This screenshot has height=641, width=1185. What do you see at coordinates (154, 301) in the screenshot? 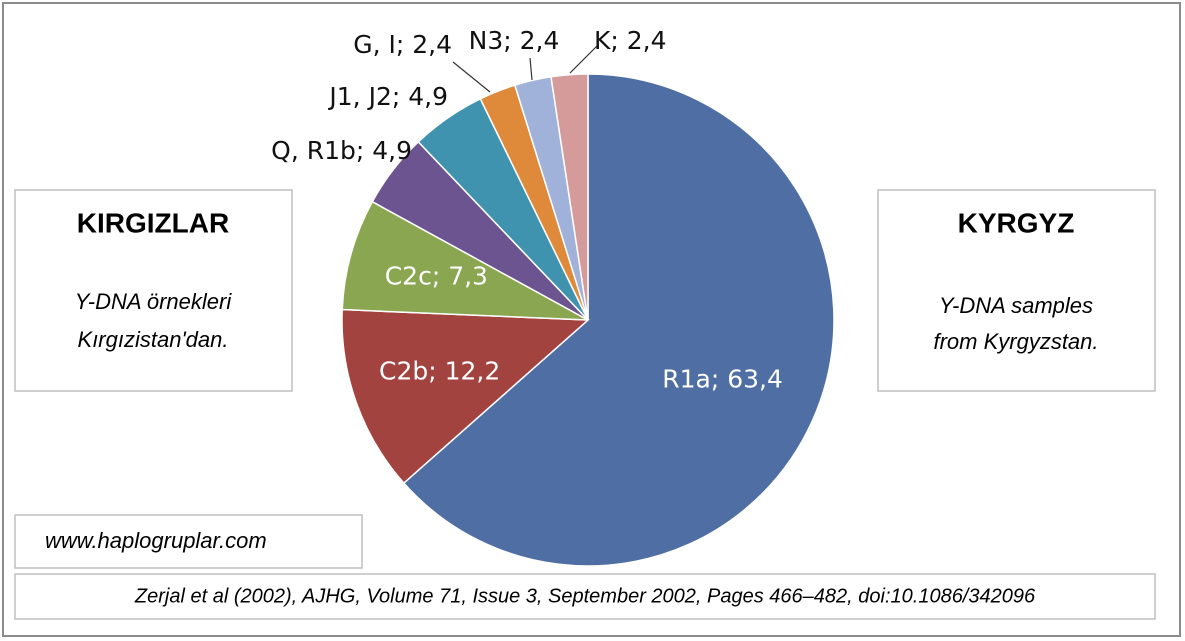
I see `box-text: Y-DNA örnekleri` at bounding box center [154, 301].